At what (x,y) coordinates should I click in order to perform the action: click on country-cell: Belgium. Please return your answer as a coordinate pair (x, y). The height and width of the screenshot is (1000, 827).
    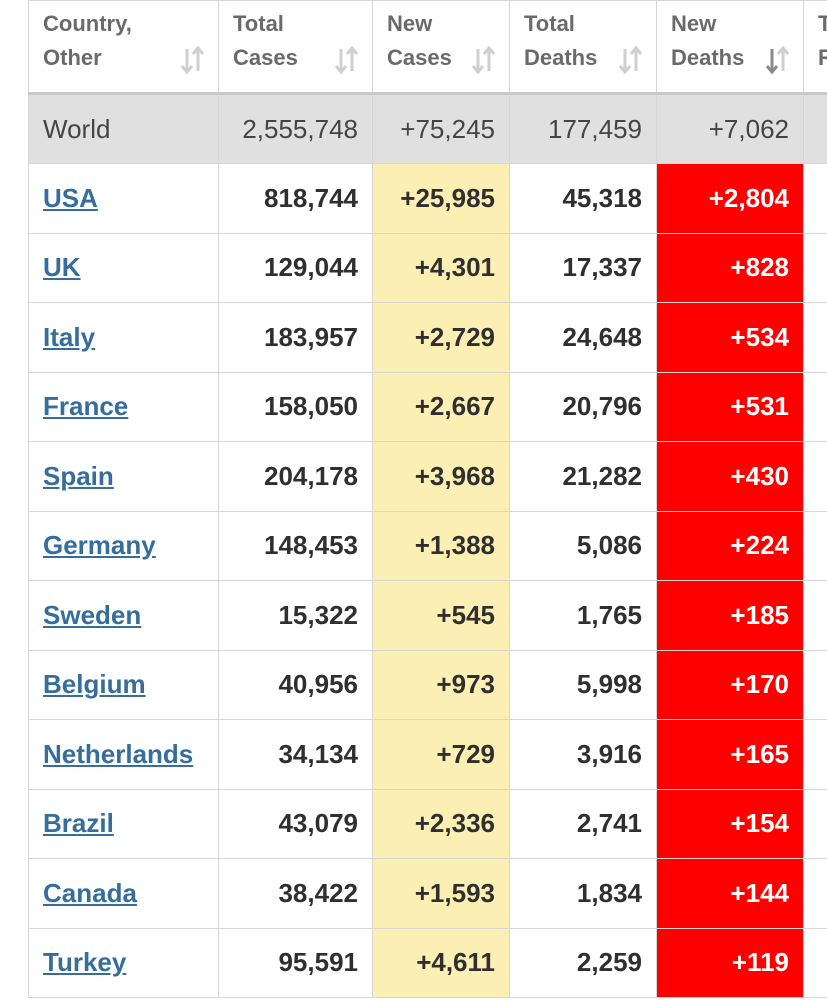
    Looking at the image, I should click on (123, 684).